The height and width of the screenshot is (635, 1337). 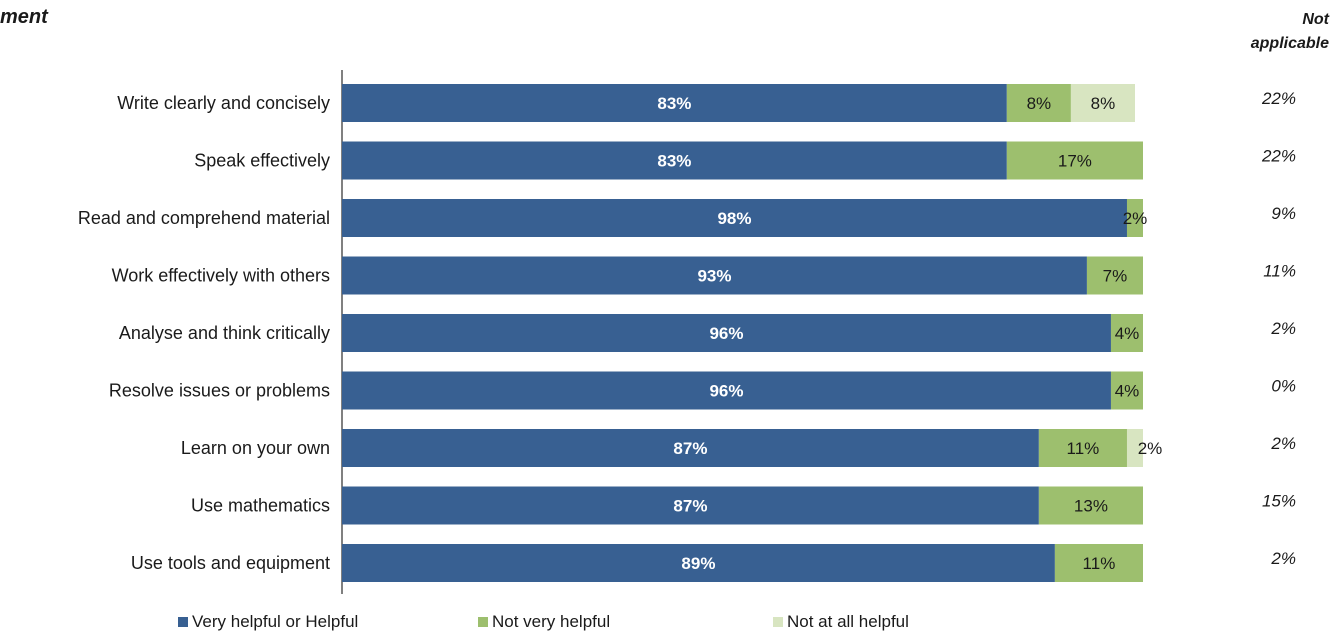 What do you see at coordinates (1289, 43) in the screenshot?
I see `not-applicable-header-line2: applicable` at bounding box center [1289, 43].